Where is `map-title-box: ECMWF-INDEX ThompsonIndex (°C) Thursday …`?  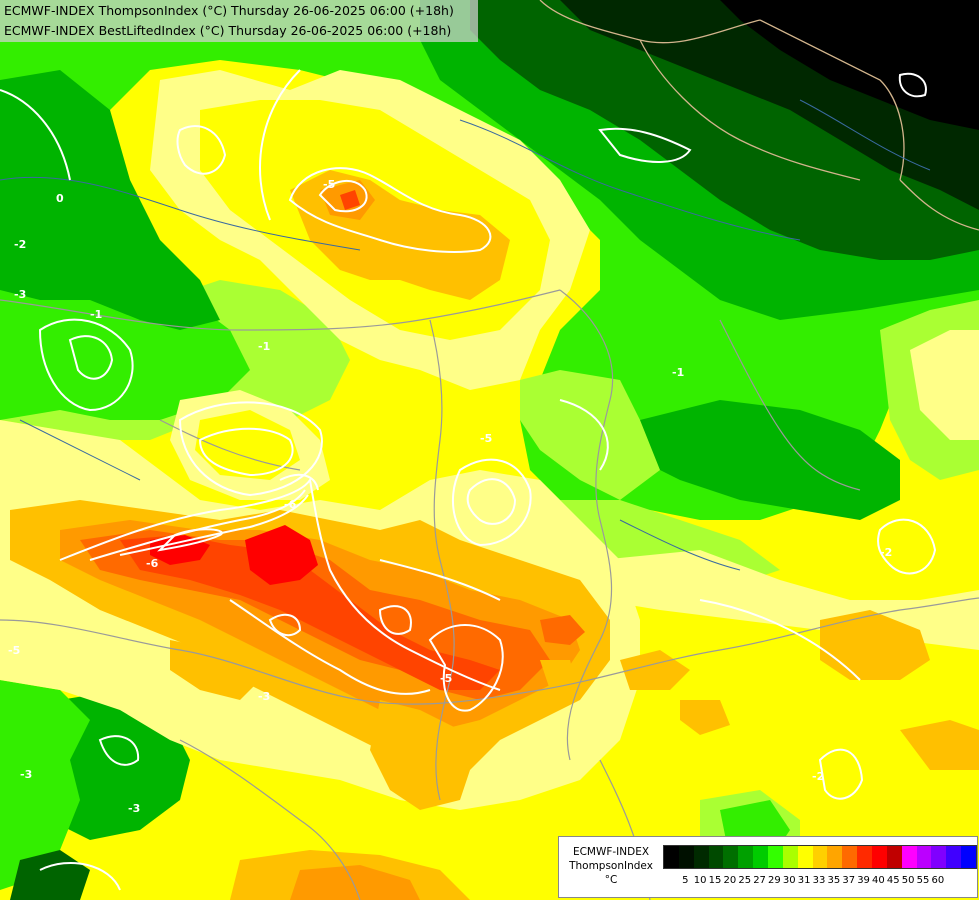
map-title-box: ECMWF-INDEX ThompsonIndex (°C) Thursday … is located at coordinates (239, 21).